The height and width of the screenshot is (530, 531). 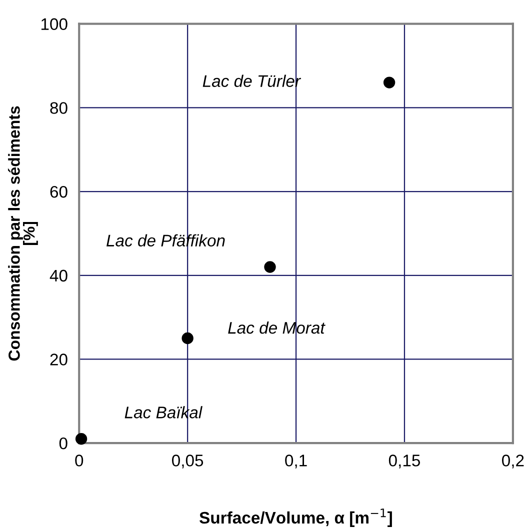 What do you see at coordinates (59, 276) in the screenshot?
I see `y-tick-label: 40` at bounding box center [59, 276].